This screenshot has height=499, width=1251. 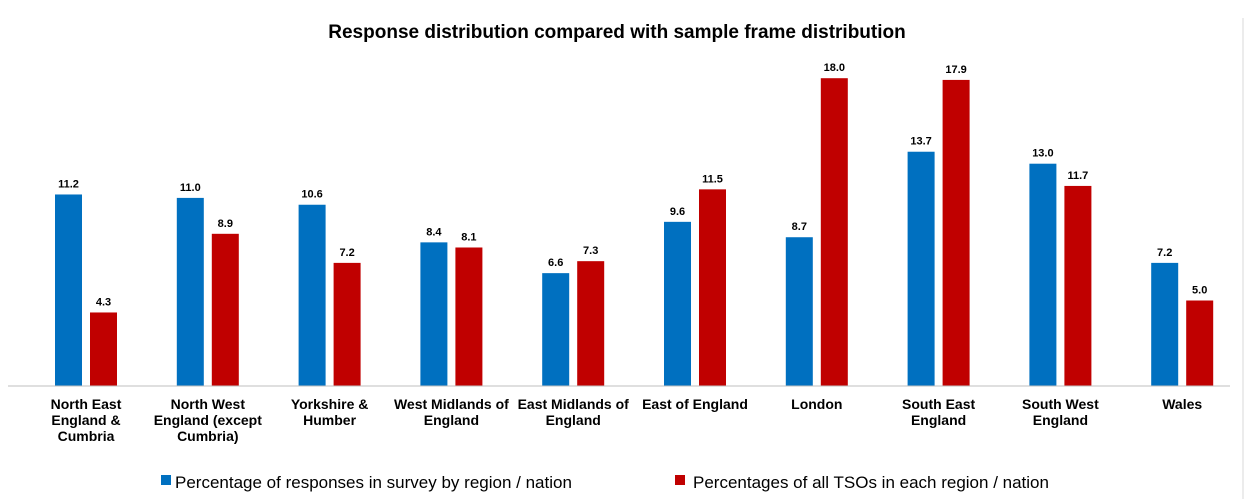 I want to click on data-label-series-2-cat-4: 8.1, so click(x=468, y=237).